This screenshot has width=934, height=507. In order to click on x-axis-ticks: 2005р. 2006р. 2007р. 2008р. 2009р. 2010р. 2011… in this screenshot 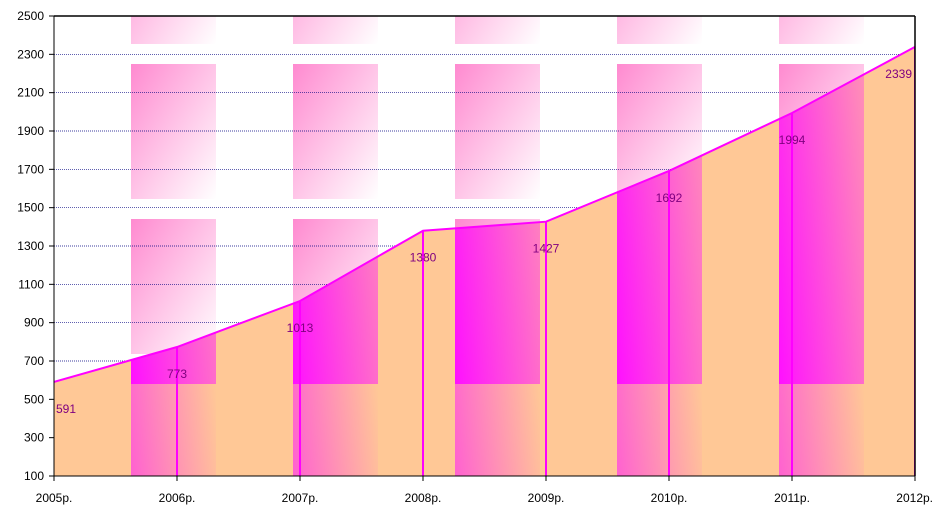, I will do `click(484, 490)`.